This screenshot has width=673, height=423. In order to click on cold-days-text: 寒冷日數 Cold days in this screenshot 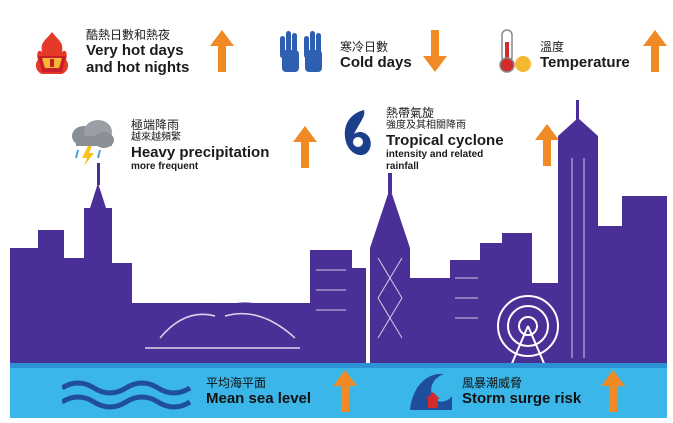, I will do `click(376, 55)`.